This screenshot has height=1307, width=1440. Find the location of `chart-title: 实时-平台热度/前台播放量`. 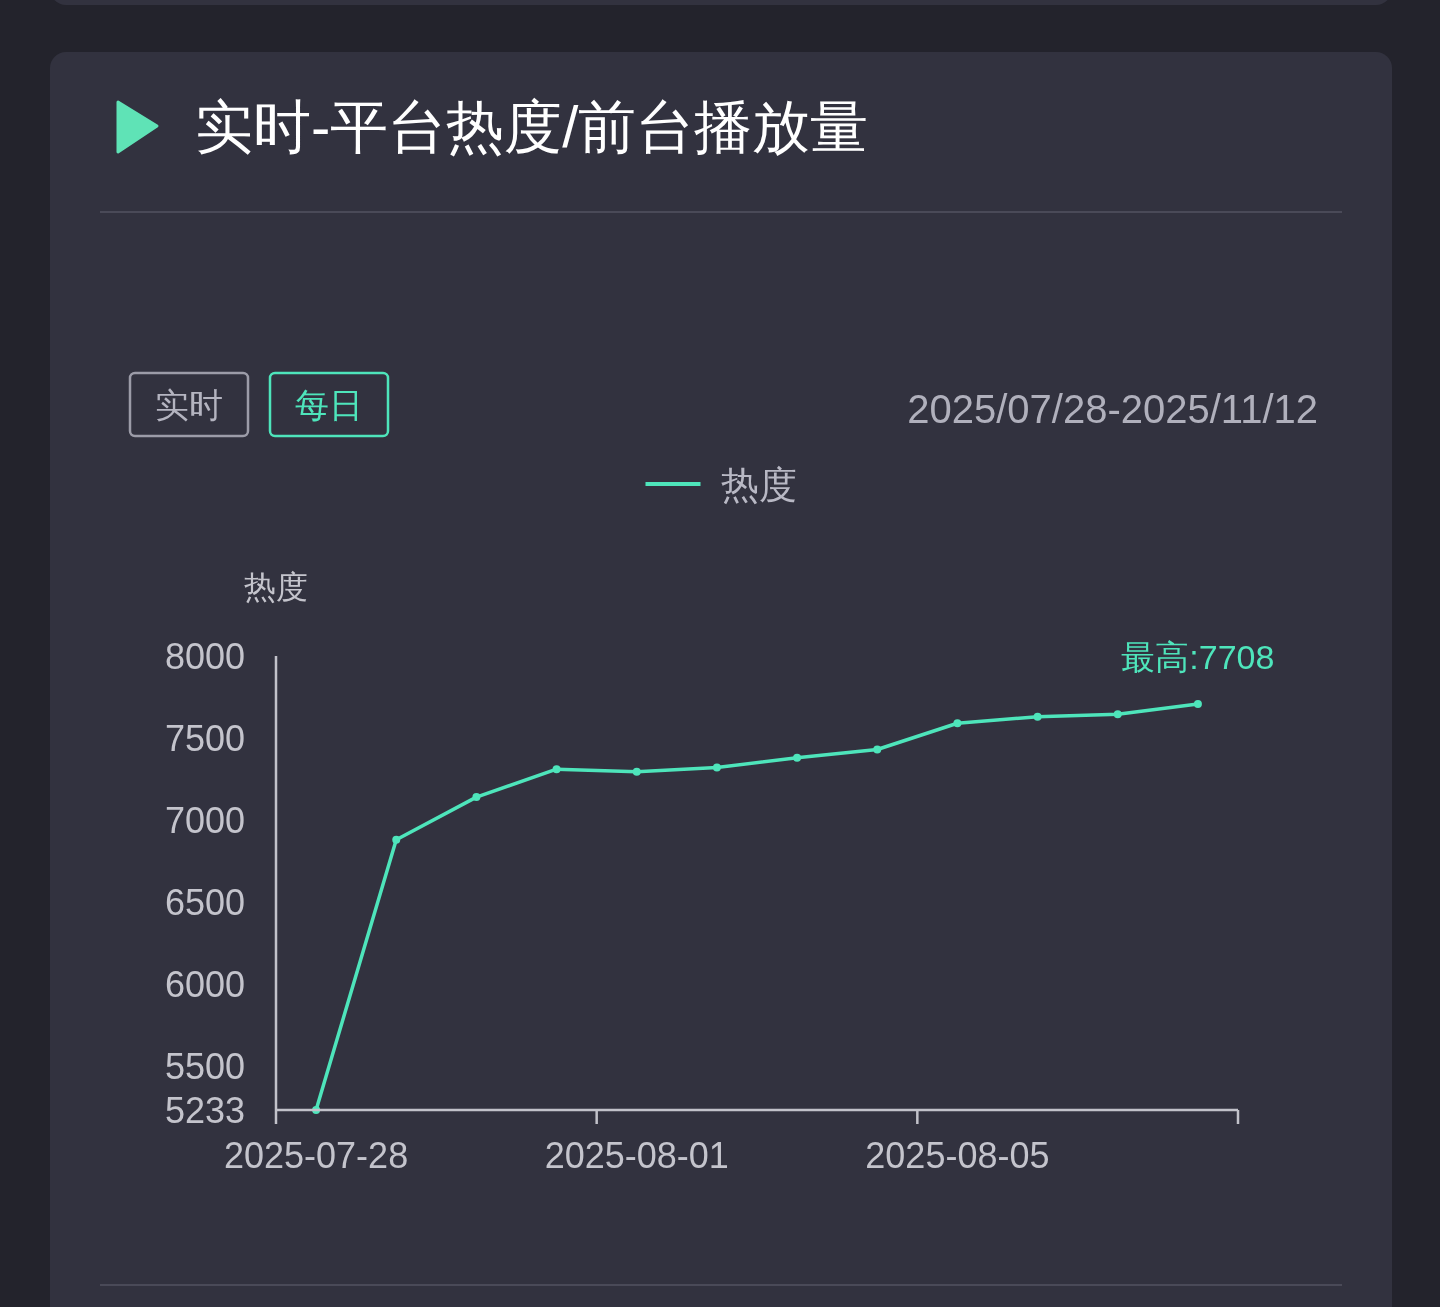

chart-title: 实时-平台热度/前台播放量 is located at coordinates (532, 126).